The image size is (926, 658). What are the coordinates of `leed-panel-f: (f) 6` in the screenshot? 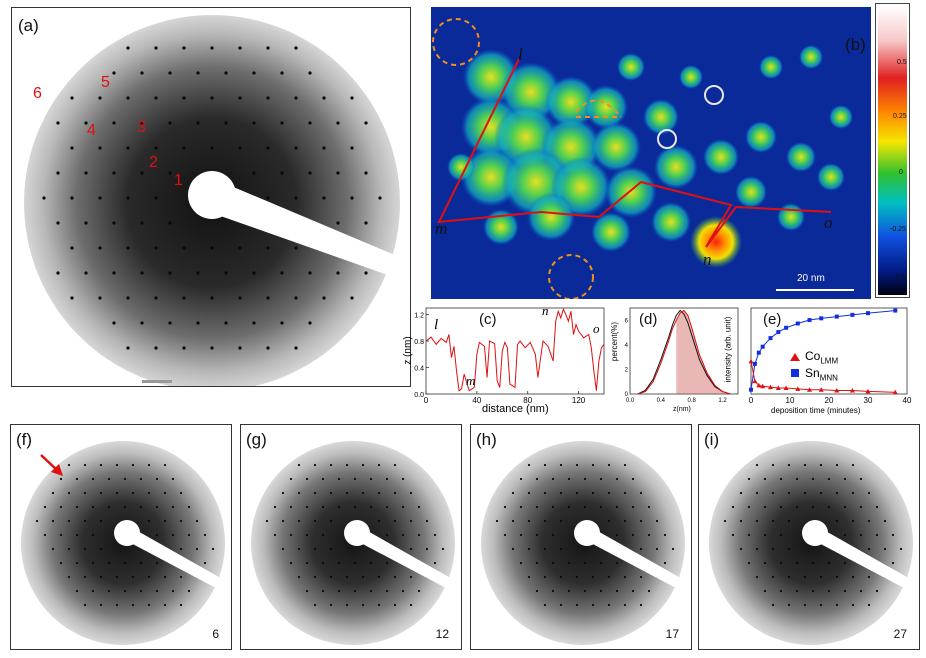 It's located at (121, 537).